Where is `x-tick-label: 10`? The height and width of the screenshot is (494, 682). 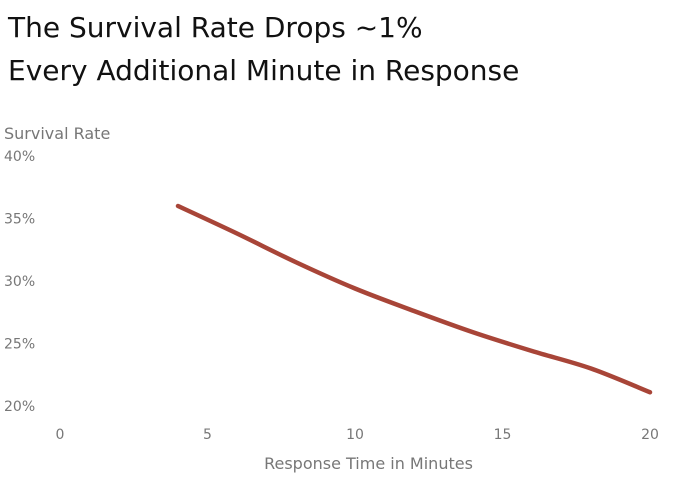 x-tick-label: 10 is located at coordinates (355, 435).